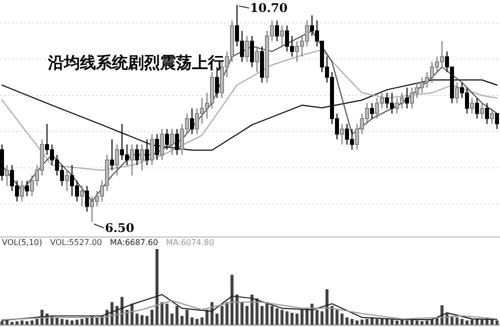 This screenshot has width=500, height=327. What do you see at coordinates (135, 62) in the screenshot?
I see `text: 沿均线系统剧烈震荡上行` at bounding box center [135, 62].